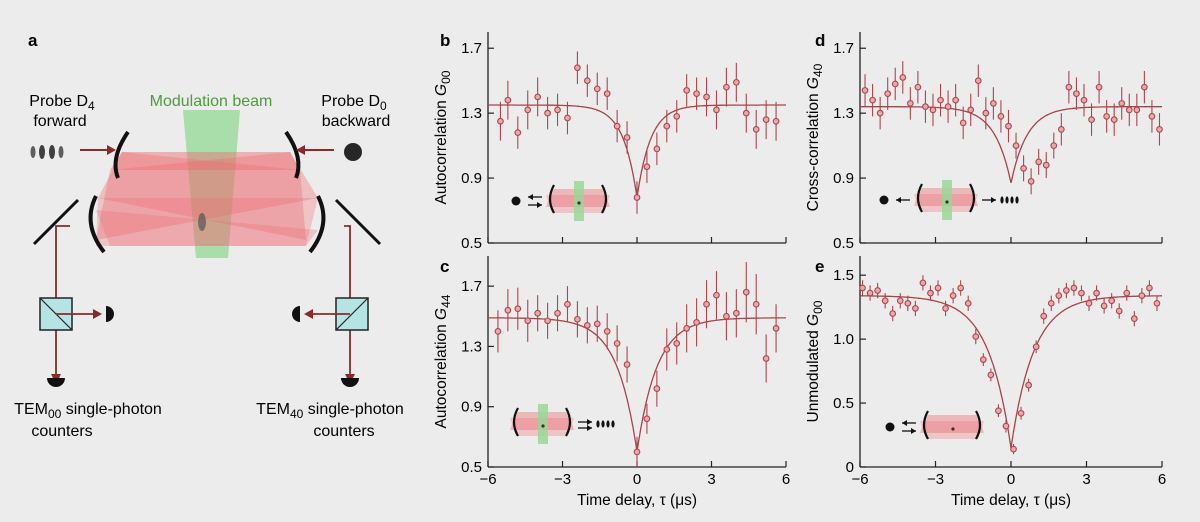 The width and height of the screenshot is (1200, 522). What do you see at coordinates (207, 199) in the screenshot?
I see `cavity-beams` at bounding box center [207, 199].